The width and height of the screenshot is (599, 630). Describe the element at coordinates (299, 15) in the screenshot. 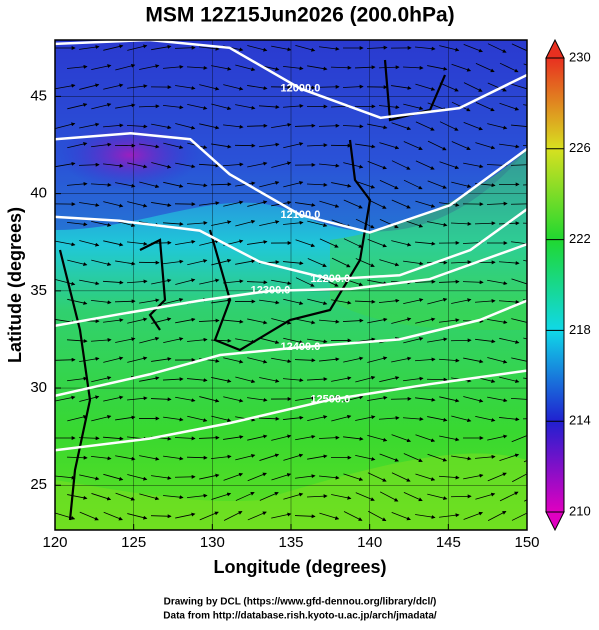

I see `title: MSM 12Z15Jun2026 (200.0hPa)` at that location.